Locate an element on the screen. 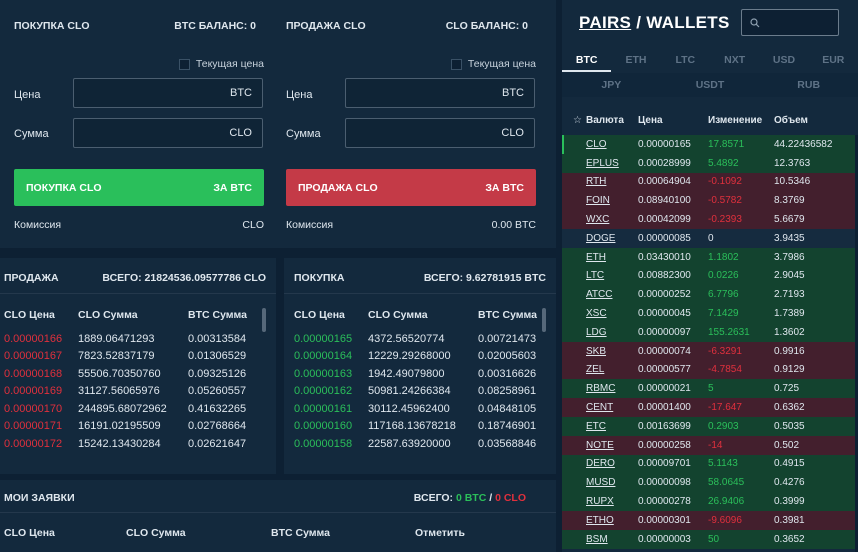  order-price: 0.00000169 is located at coordinates (33, 391).